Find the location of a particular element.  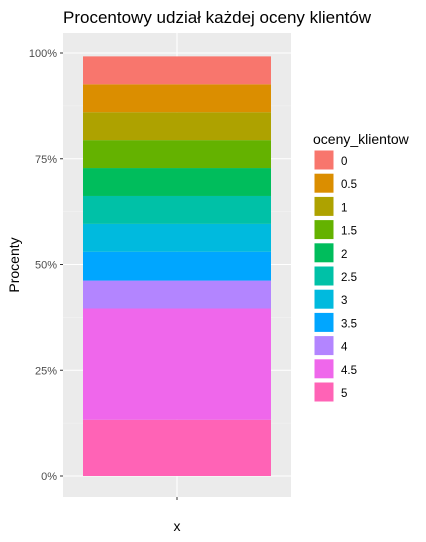

y-tick-label: 0% is located at coordinates (49, 477).